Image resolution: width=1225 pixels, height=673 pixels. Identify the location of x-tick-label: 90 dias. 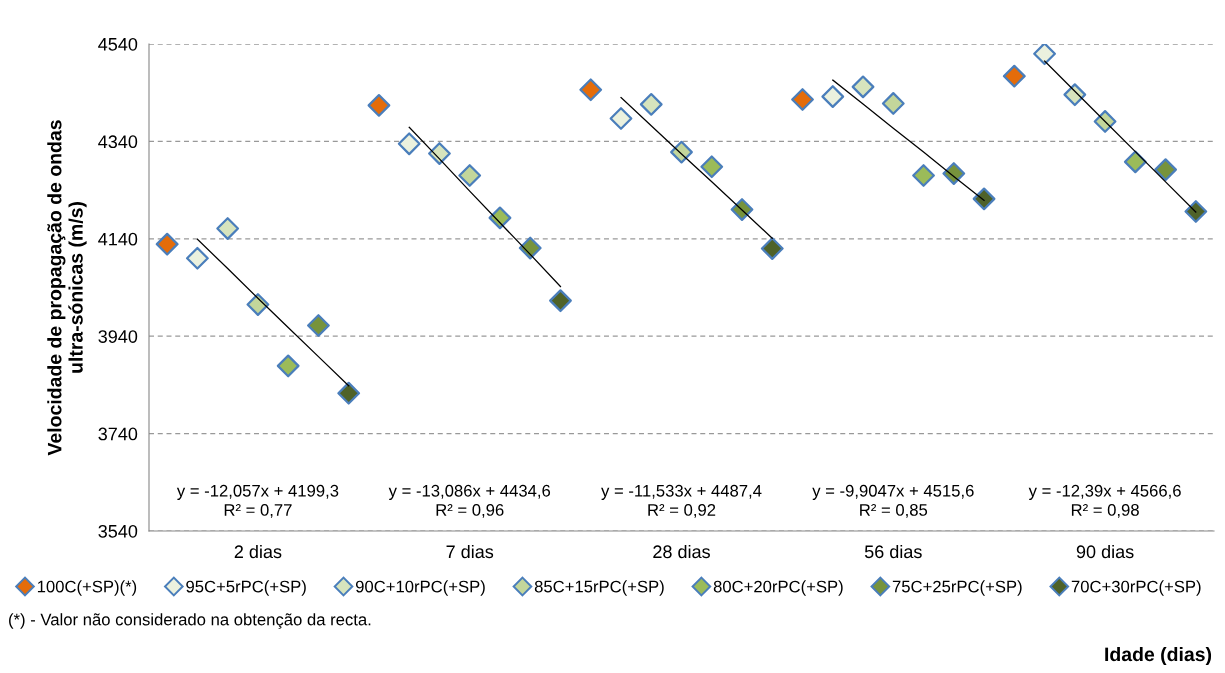
(1105, 551).